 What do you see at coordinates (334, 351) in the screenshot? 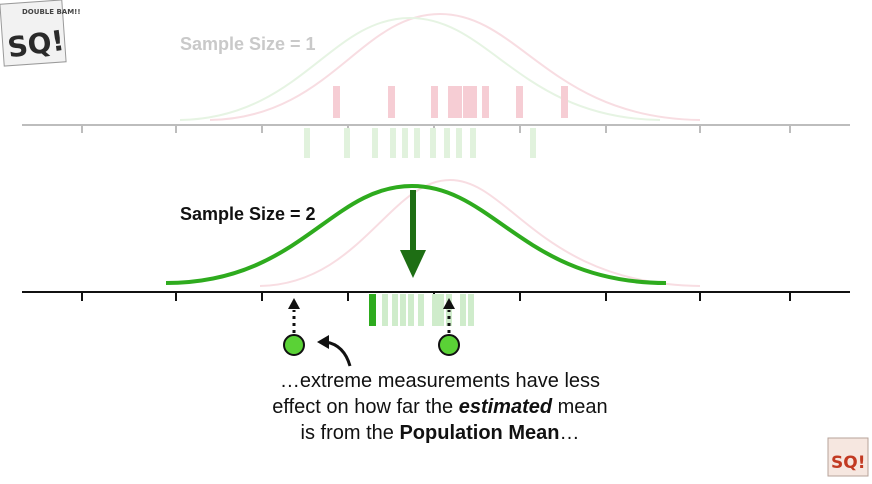
I see `curved-pointer-arrow` at bounding box center [334, 351].